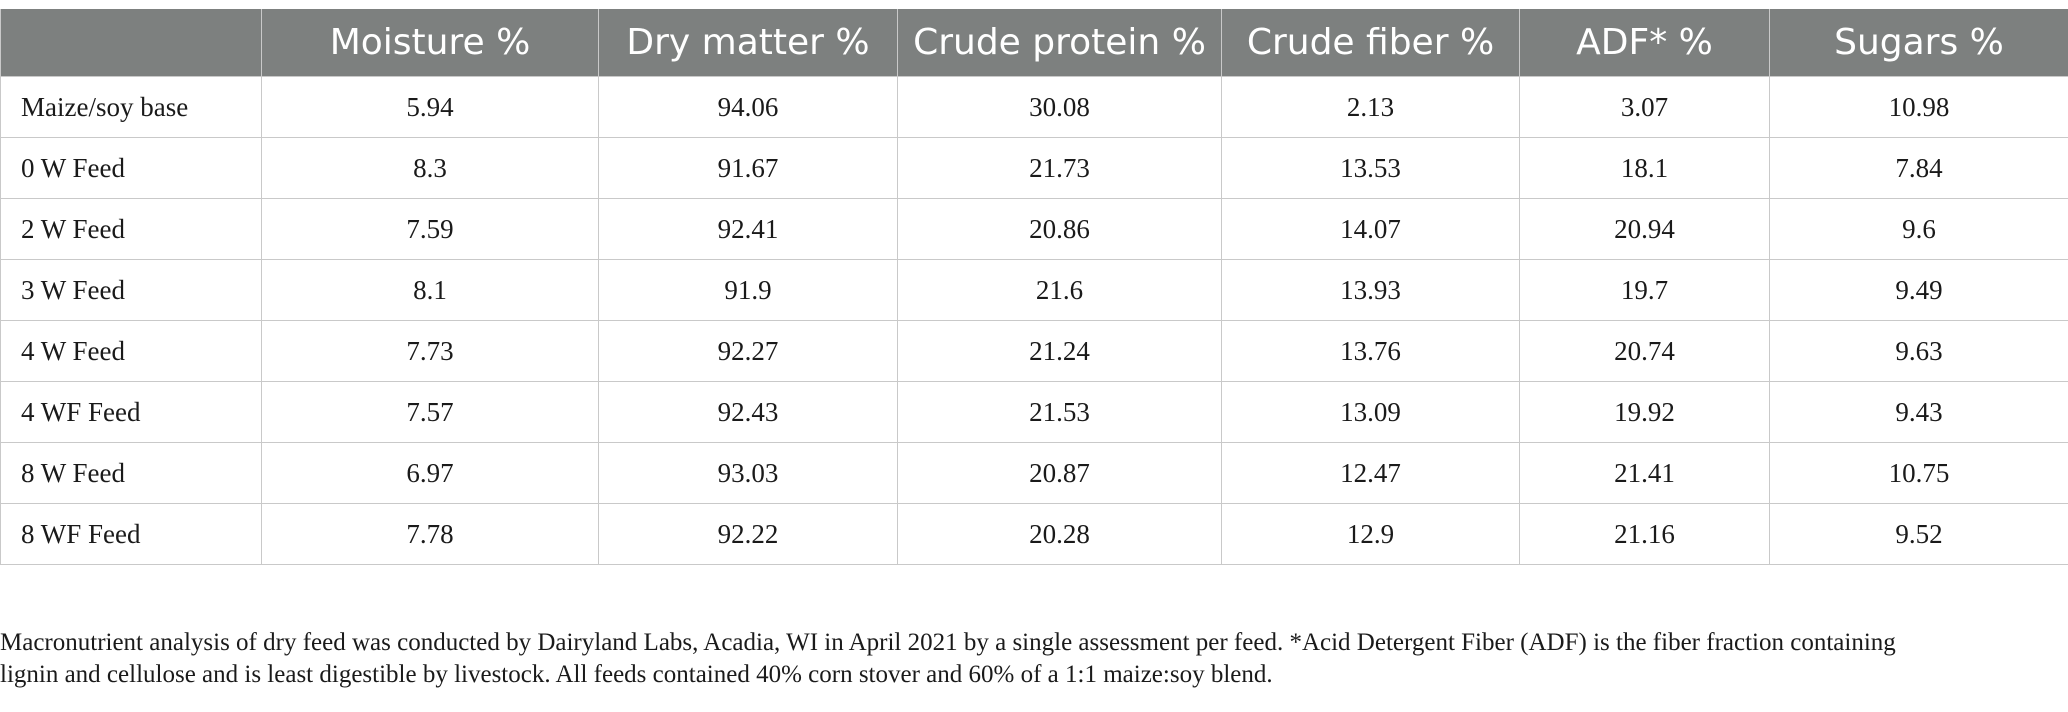  What do you see at coordinates (131, 168) in the screenshot?
I see `row-label: 0 W Feed` at bounding box center [131, 168].